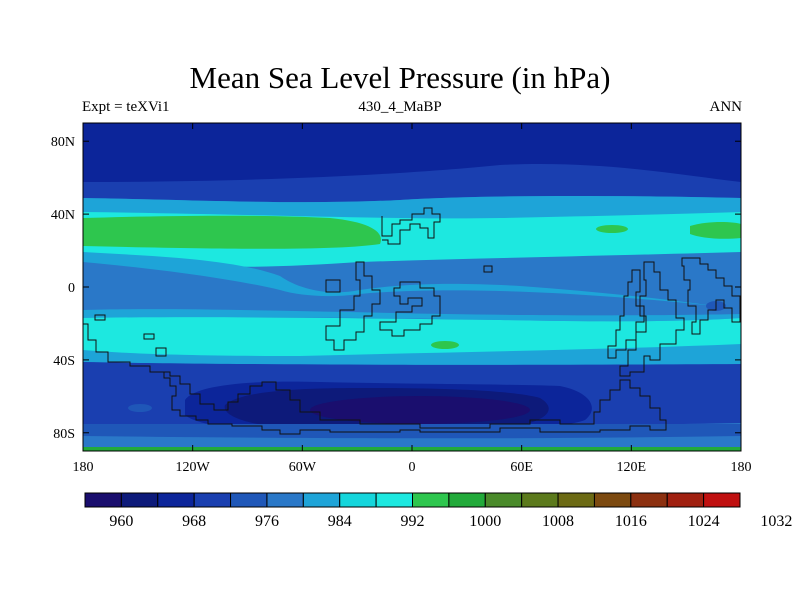 The height and width of the screenshot is (600, 800). What do you see at coordinates (63, 215) in the screenshot?
I see `y-tick-label: 40N` at bounding box center [63, 215].